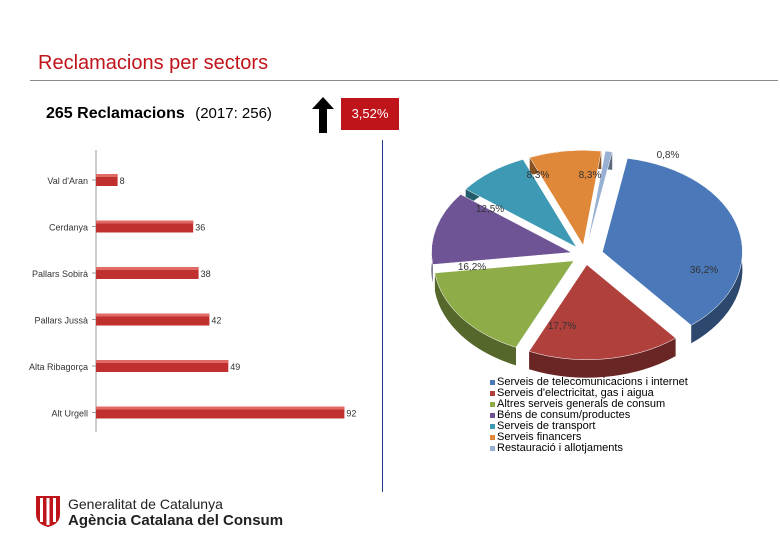  I want to click on bar-category-label: Alta Ribagorça, so click(58, 367).